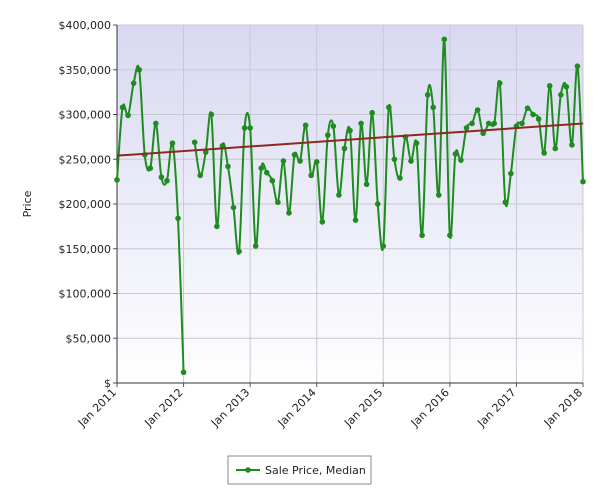  What do you see at coordinates (85, 204) in the screenshot?
I see `y-tick-label: $200,000` at bounding box center [85, 204].